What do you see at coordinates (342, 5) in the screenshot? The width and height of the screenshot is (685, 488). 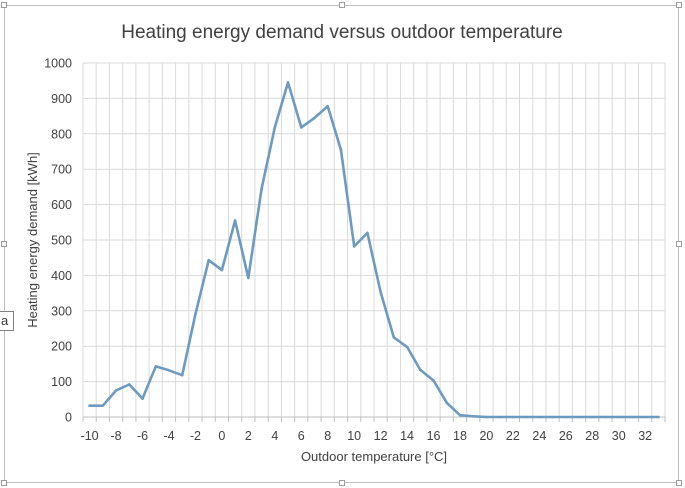 I see `resize-handle-top-center` at bounding box center [342, 5].